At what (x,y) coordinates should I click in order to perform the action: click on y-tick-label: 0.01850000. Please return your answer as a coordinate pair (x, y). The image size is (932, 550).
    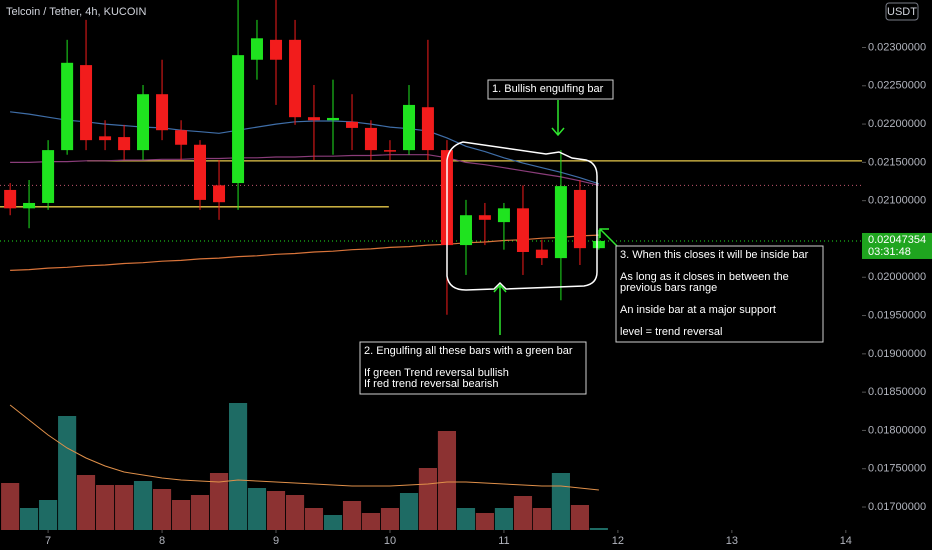
    Looking at the image, I should click on (897, 392).